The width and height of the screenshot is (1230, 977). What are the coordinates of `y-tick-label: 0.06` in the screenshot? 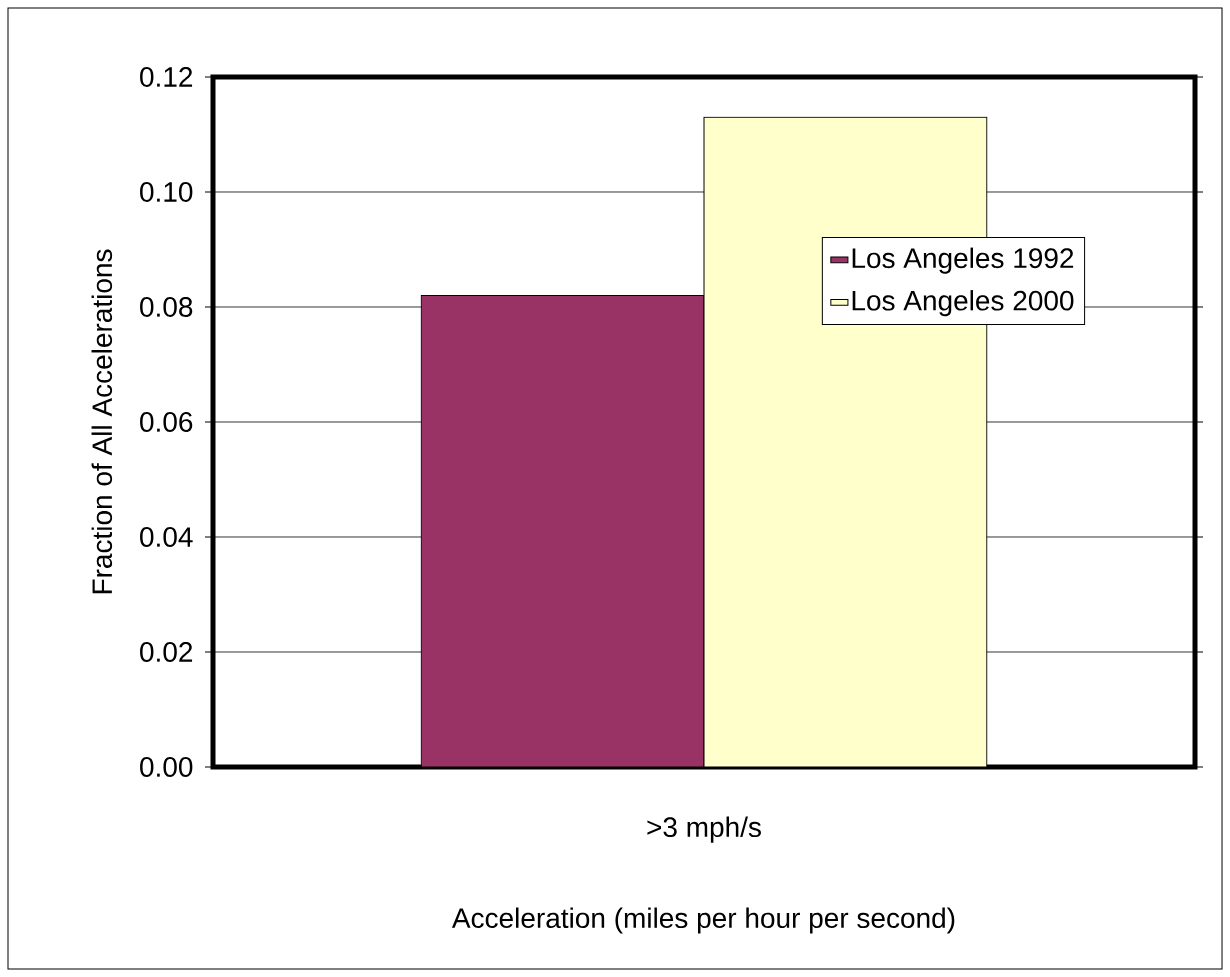 It's located at (166, 422).